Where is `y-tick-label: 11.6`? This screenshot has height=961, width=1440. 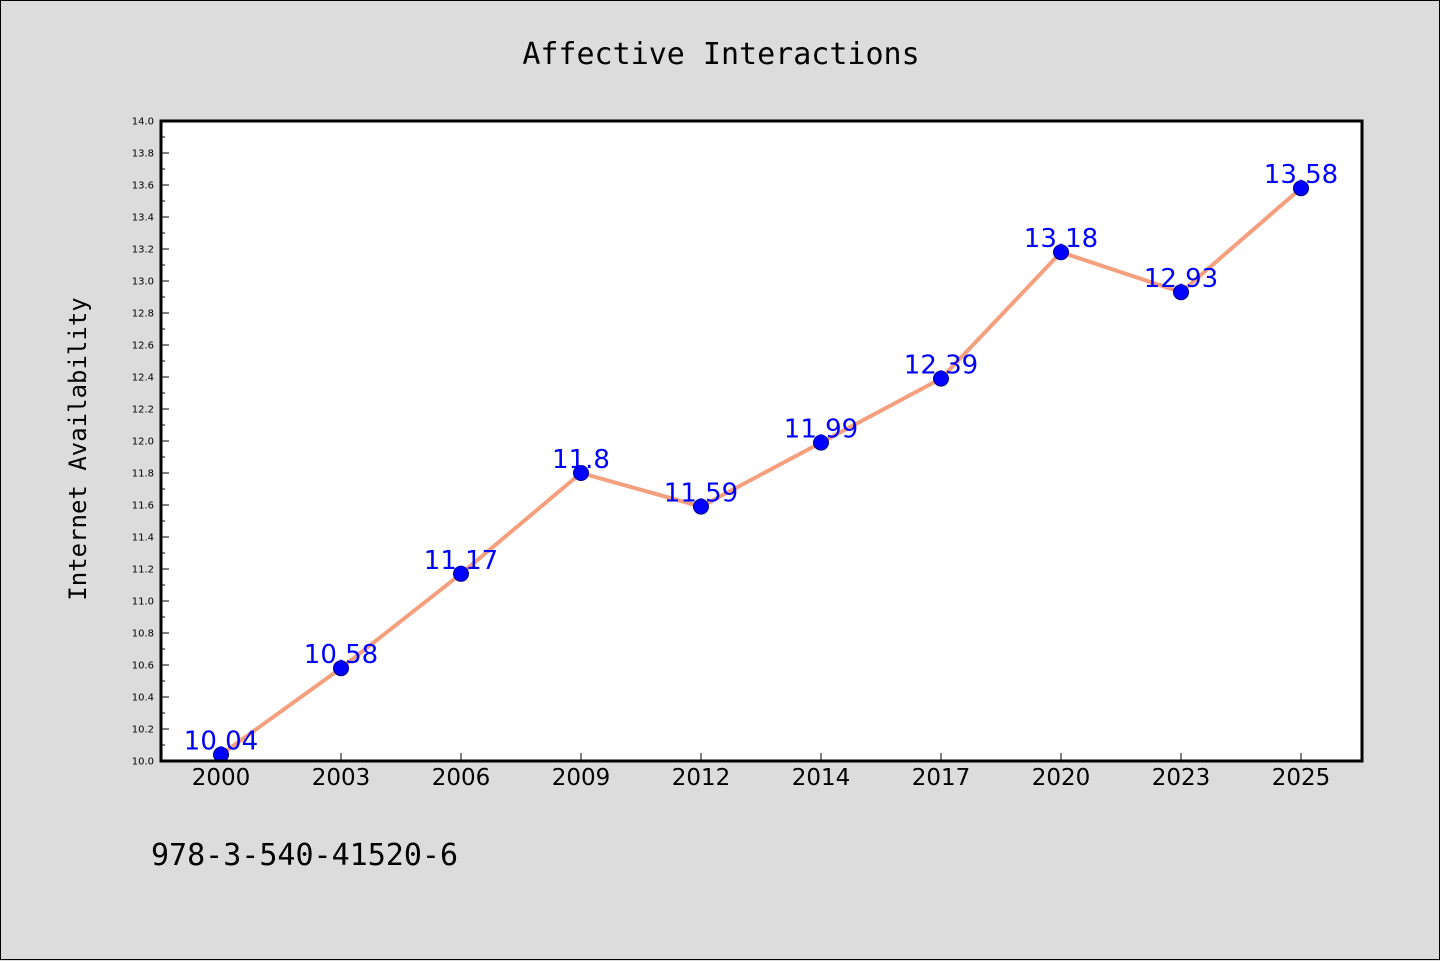 y-tick-label: 11.6 is located at coordinates (143, 506).